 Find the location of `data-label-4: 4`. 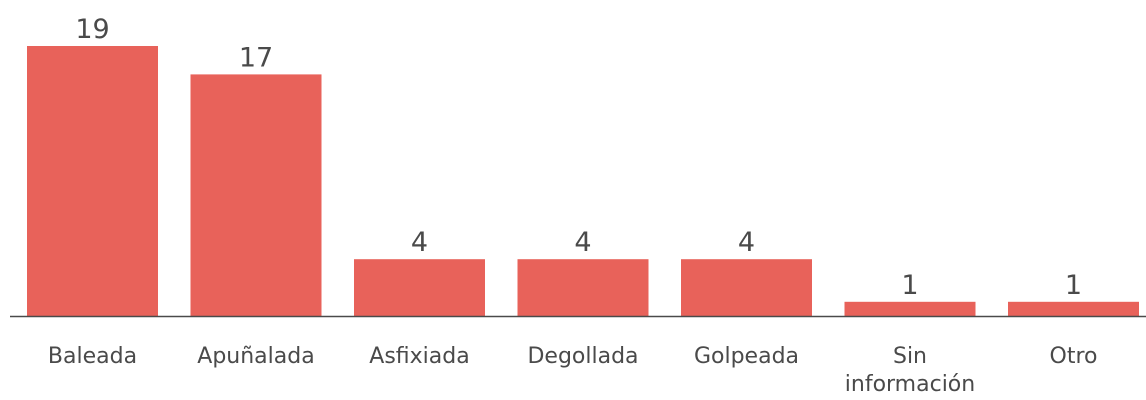

data-label-4: 4 is located at coordinates (582, 242).